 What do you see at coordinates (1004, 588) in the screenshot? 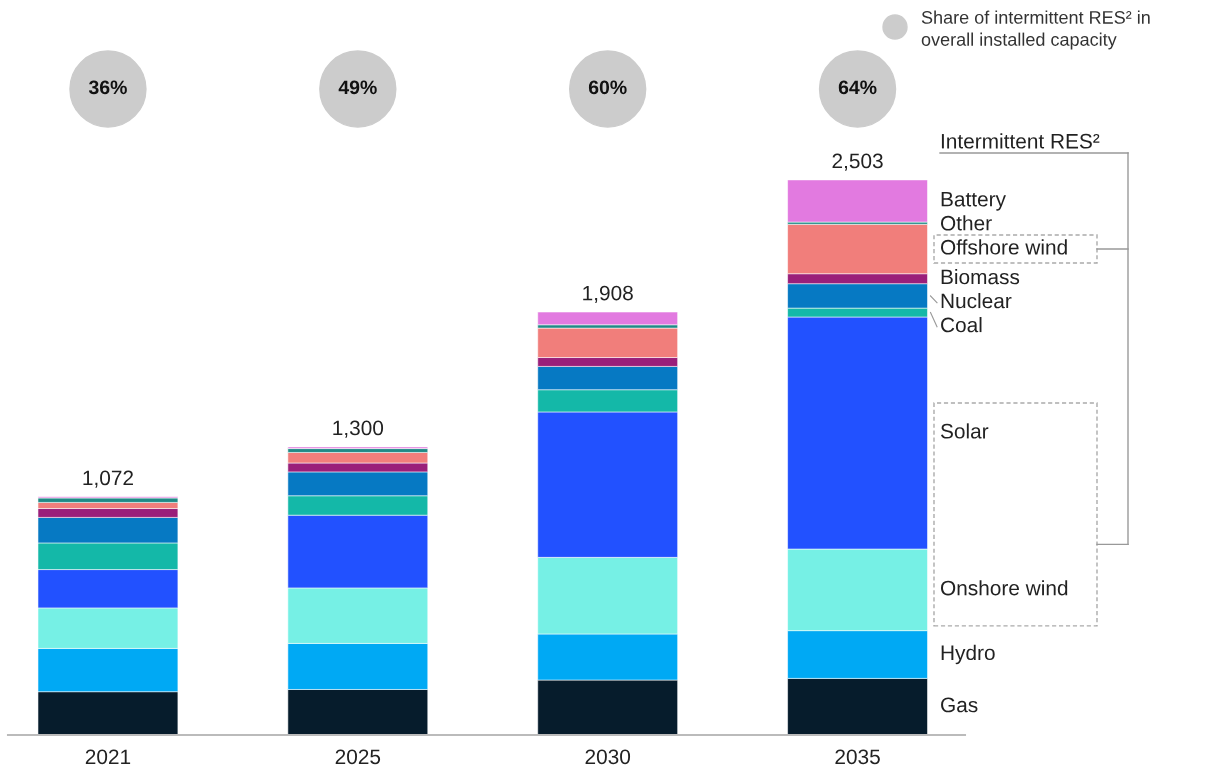
I see `series-label: Onshore wind` at bounding box center [1004, 588].